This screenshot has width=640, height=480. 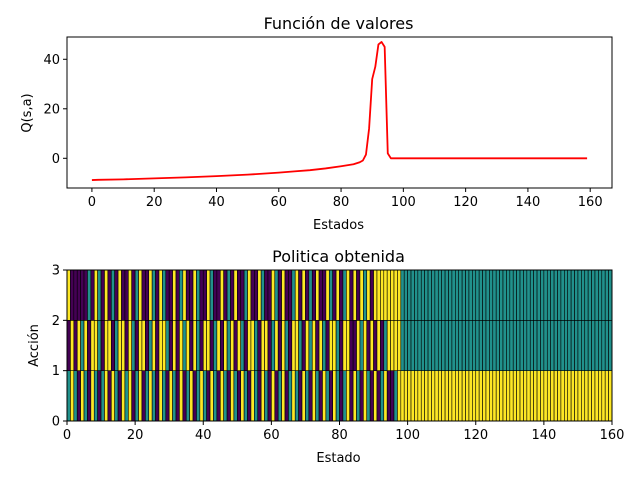 I want to click on x-tick-label: 140, so click(x=528, y=202).